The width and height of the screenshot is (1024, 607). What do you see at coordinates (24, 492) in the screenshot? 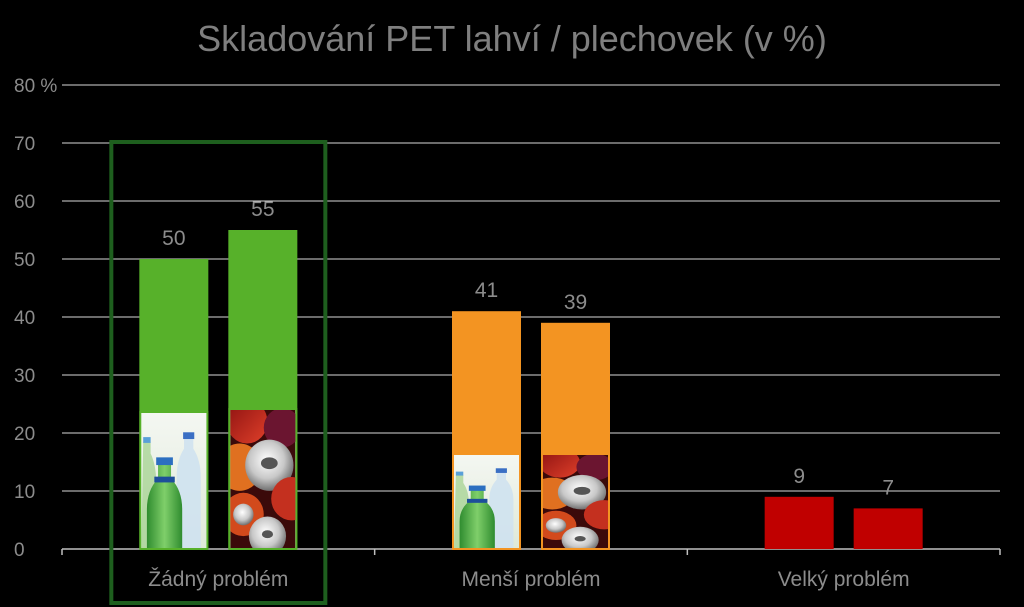
I see `y-tick-label: 10` at bounding box center [24, 492].